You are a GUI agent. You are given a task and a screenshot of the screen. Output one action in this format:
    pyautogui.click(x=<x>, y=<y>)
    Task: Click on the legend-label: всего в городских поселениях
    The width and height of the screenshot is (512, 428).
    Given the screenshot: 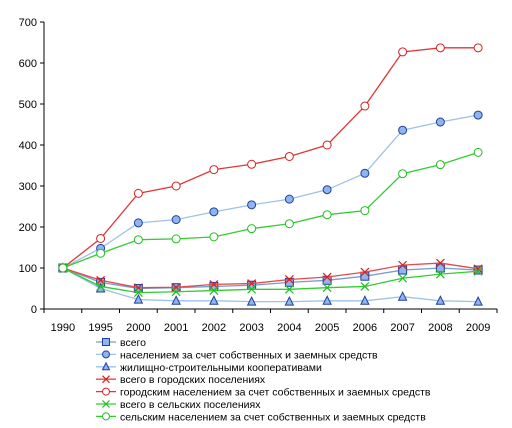 What is the action you would take?
    pyautogui.click(x=193, y=380)
    